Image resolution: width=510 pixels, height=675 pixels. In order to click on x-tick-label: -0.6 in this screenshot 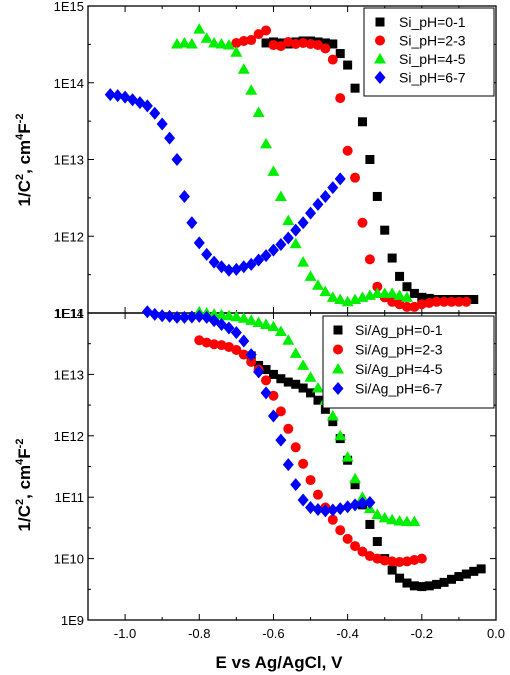, I will do `click(273, 633)`.